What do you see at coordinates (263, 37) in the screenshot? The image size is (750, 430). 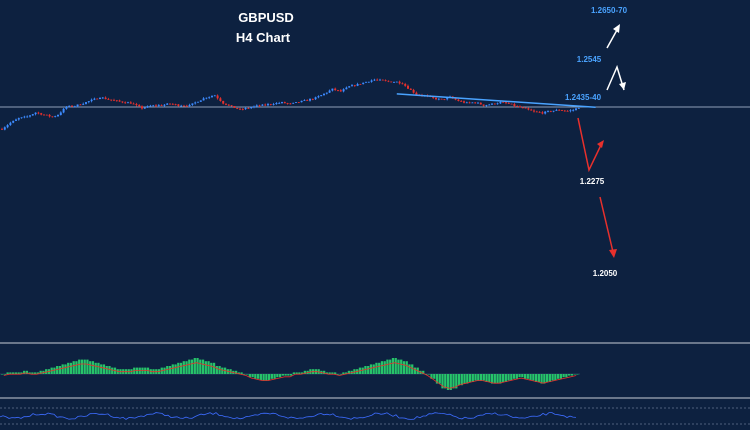 I see `chart-subtitle: H4 Chart` at bounding box center [263, 37].